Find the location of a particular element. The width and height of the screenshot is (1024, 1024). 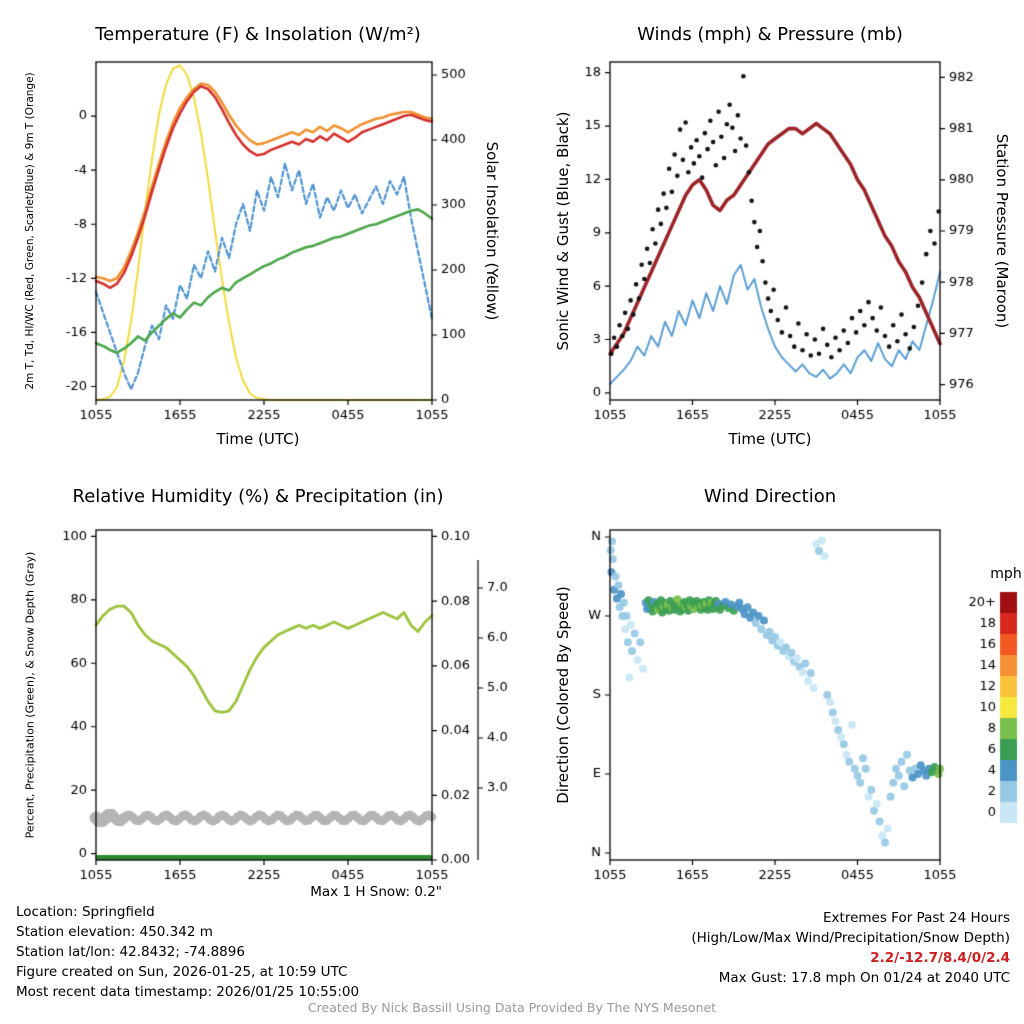

station-location: Location: Springfield is located at coordinates (85, 912).